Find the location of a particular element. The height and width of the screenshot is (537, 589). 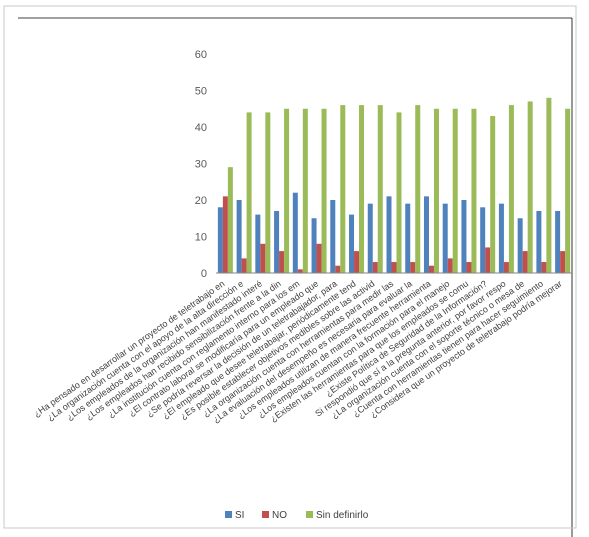

y-tick-label: 0 is located at coordinates (204, 274).